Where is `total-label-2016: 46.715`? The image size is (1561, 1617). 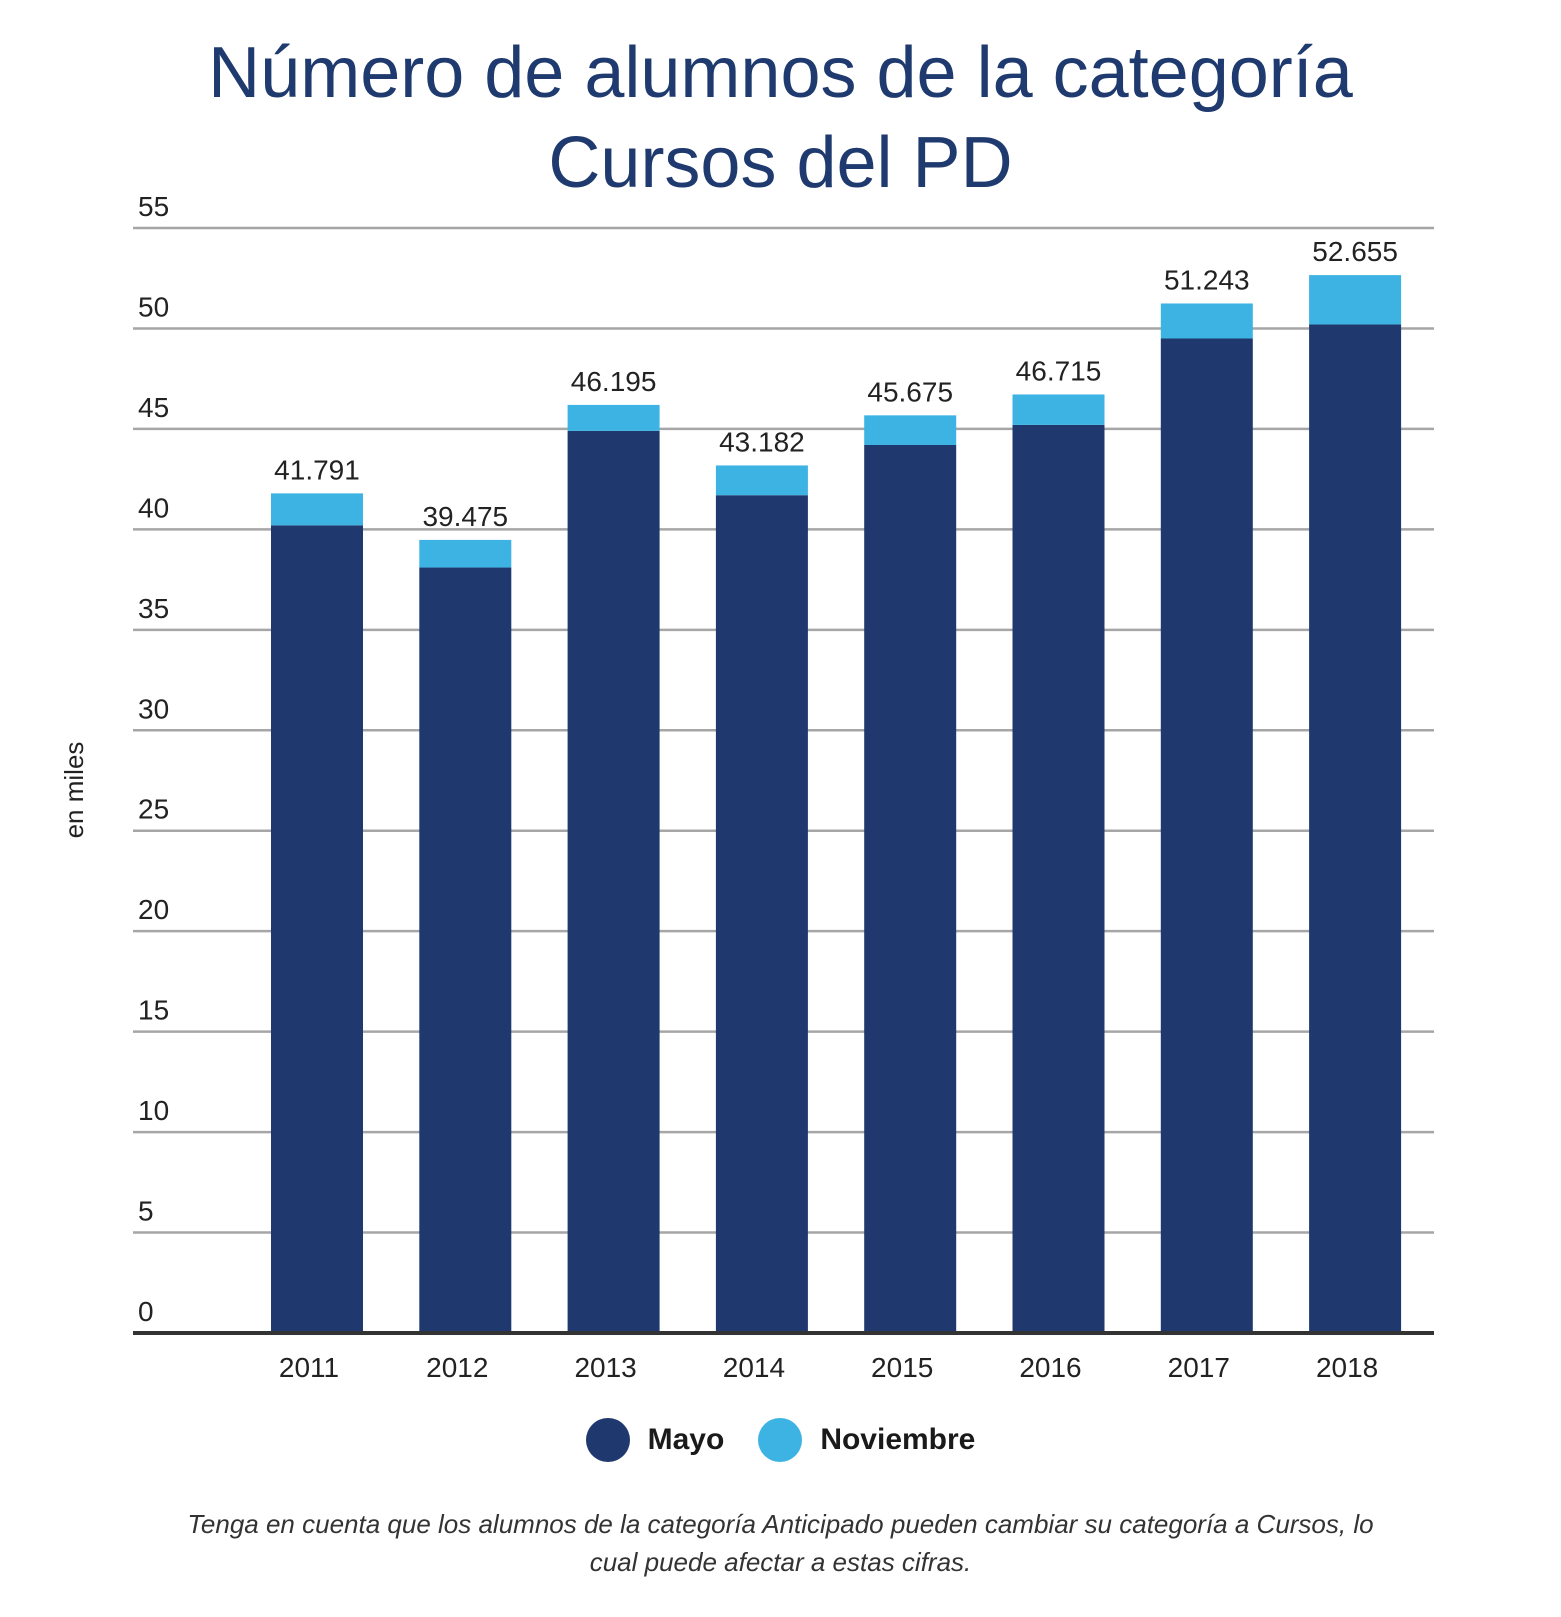
total-label-2016: 46.715 is located at coordinates (1059, 370).